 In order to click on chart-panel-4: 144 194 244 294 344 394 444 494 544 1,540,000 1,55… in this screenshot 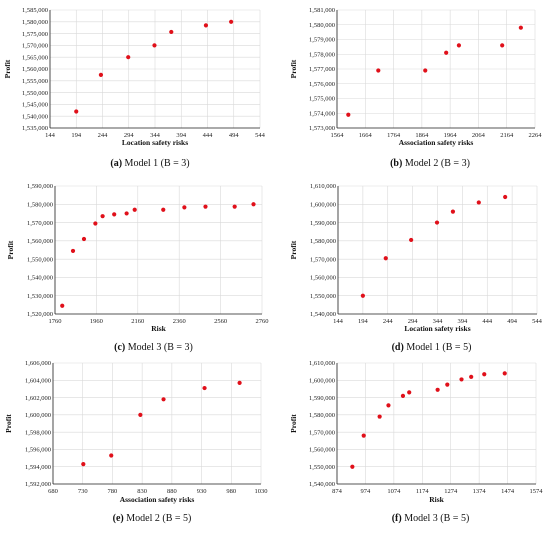, I will do `click(416, 268)`.